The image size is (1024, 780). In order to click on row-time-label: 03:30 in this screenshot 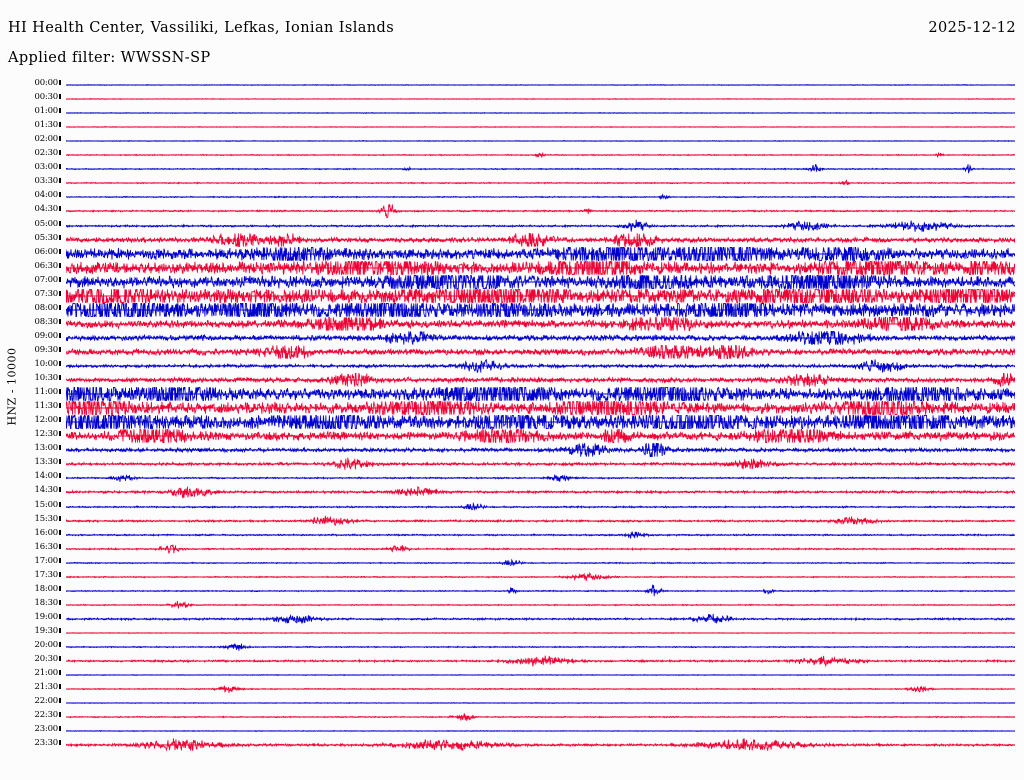, I will do `click(46, 181)`.